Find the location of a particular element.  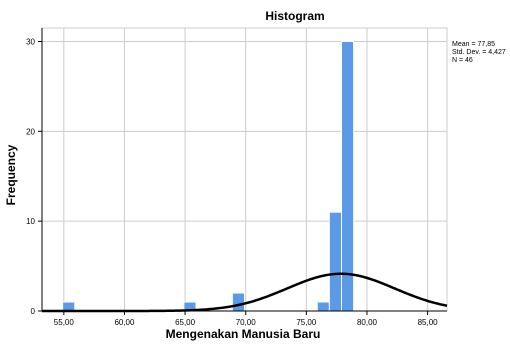

x-tick-label: 75,00 is located at coordinates (306, 322).